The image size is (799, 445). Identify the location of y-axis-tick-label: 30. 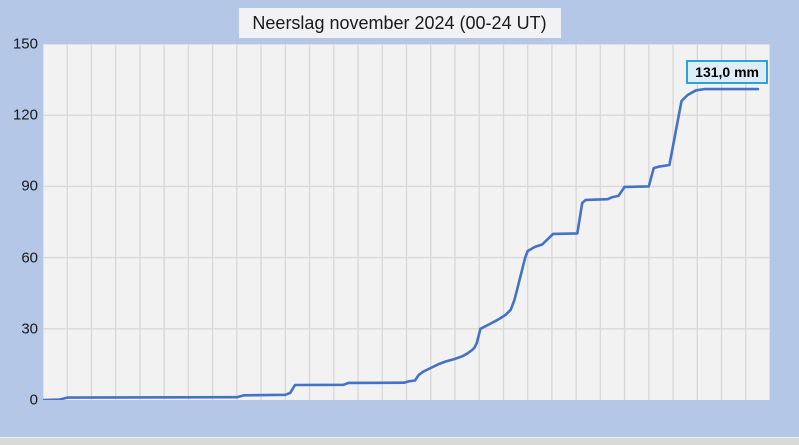
(29, 329).